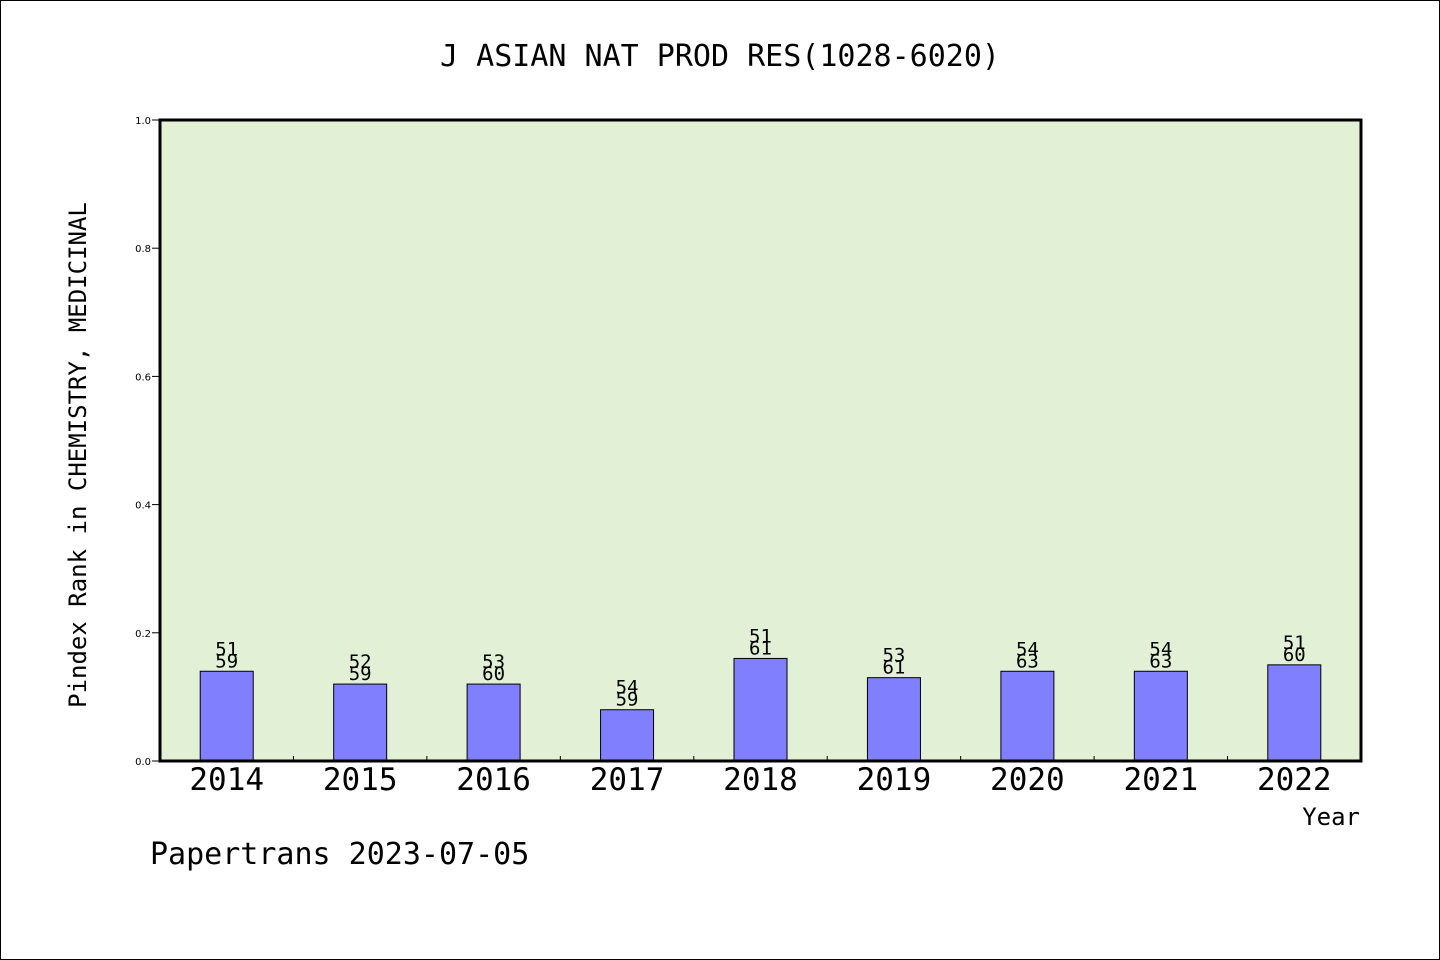 This screenshot has height=960, width=1440. Describe the element at coordinates (143, 121) in the screenshot. I see `y-tick-label: 1.0` at that location.